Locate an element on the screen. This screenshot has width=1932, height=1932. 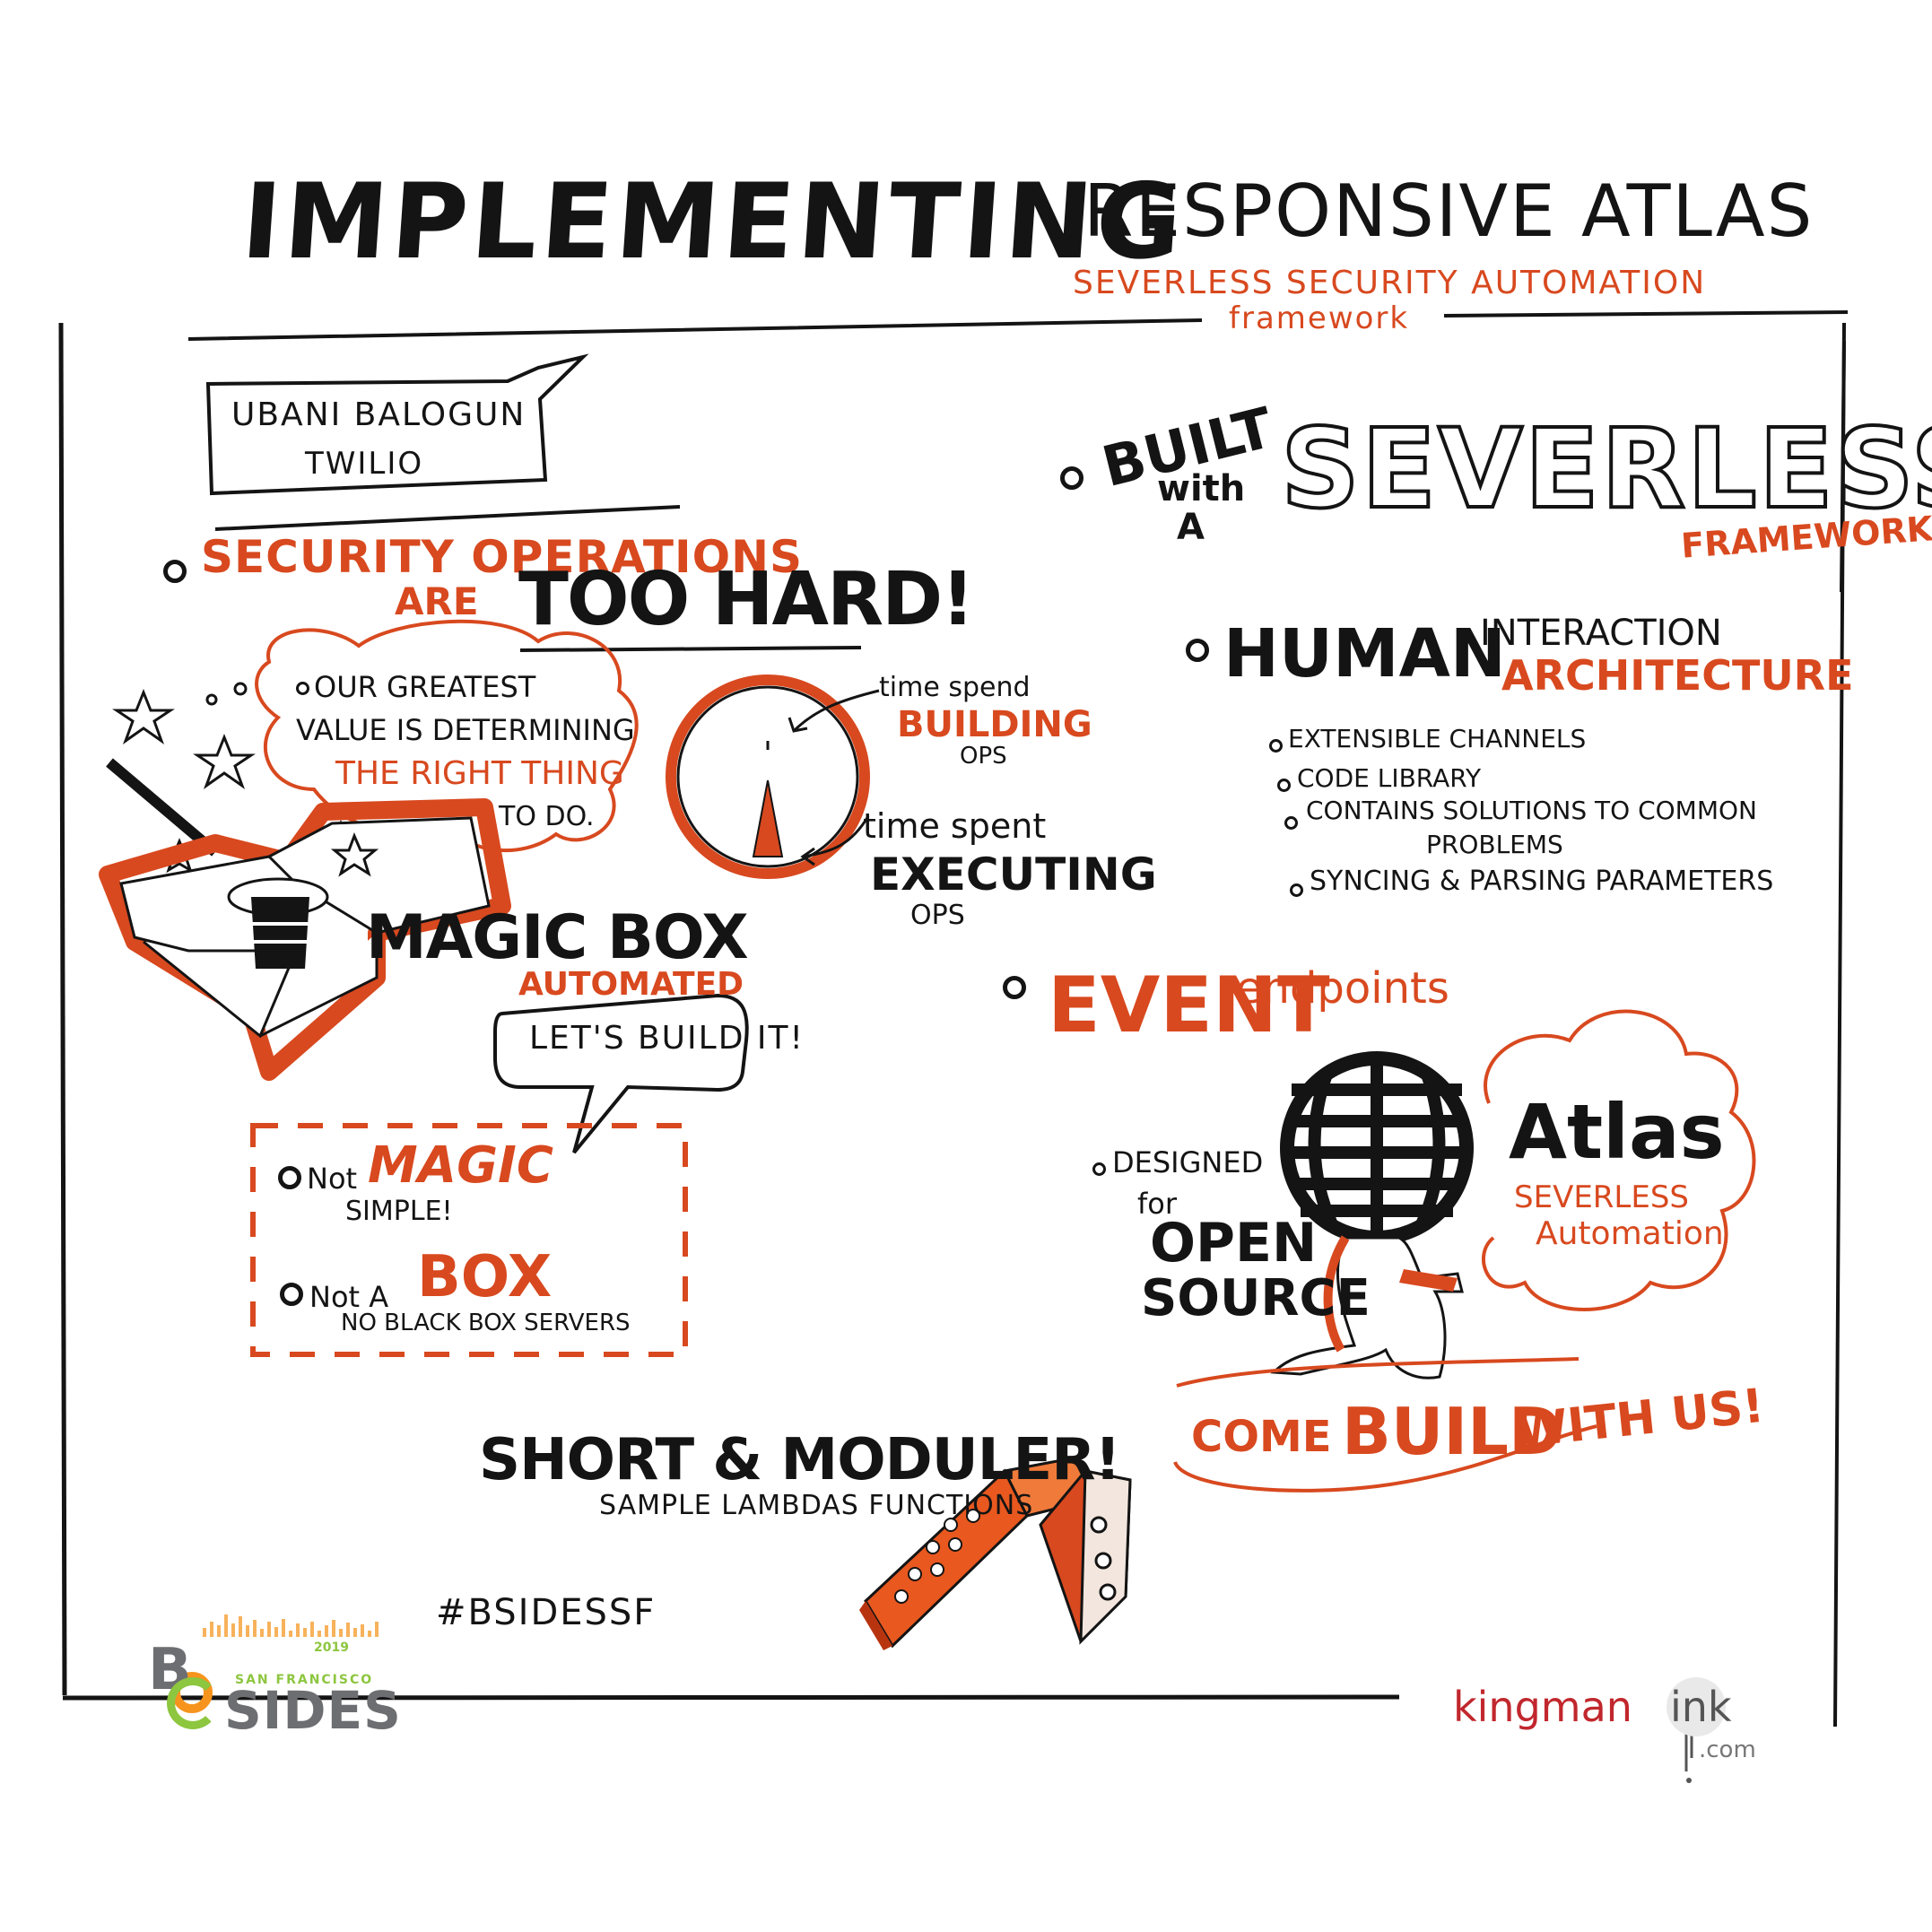
speaker-name: UBANI BALOGUN is located at coordinates (379, 414).